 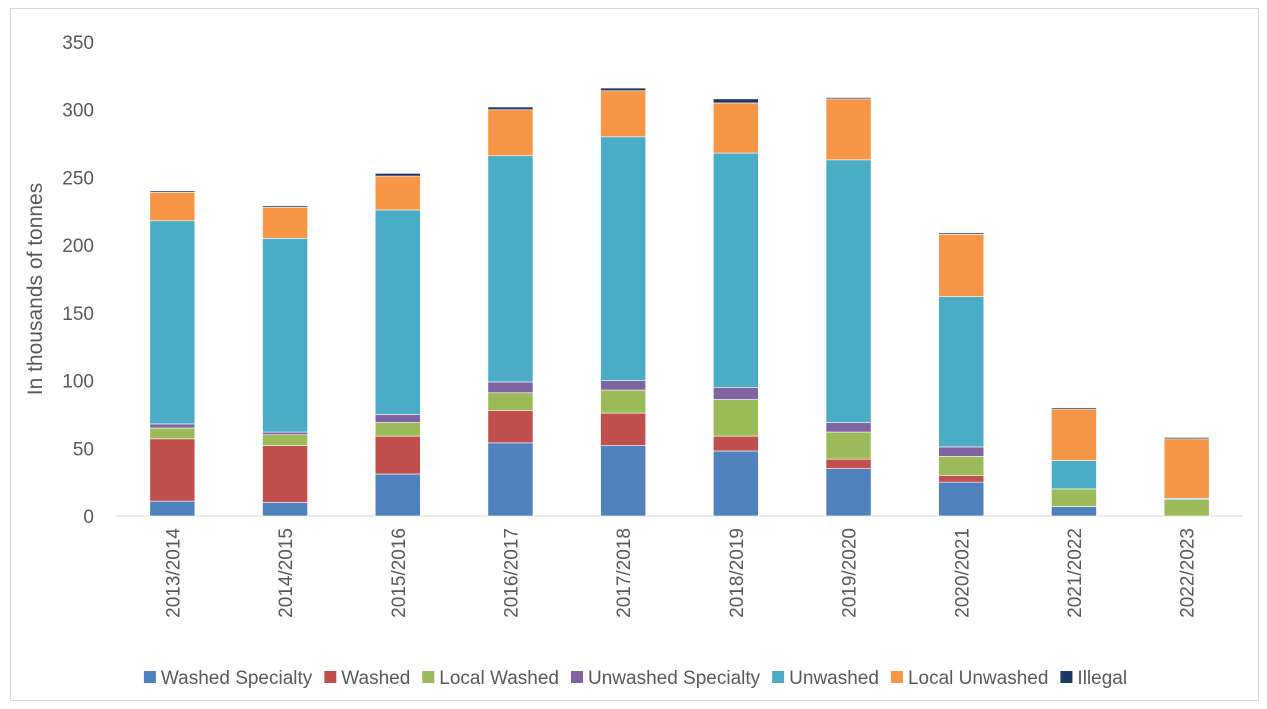 I want to click on y-tick-label: 300, so click(x=78, y=111).